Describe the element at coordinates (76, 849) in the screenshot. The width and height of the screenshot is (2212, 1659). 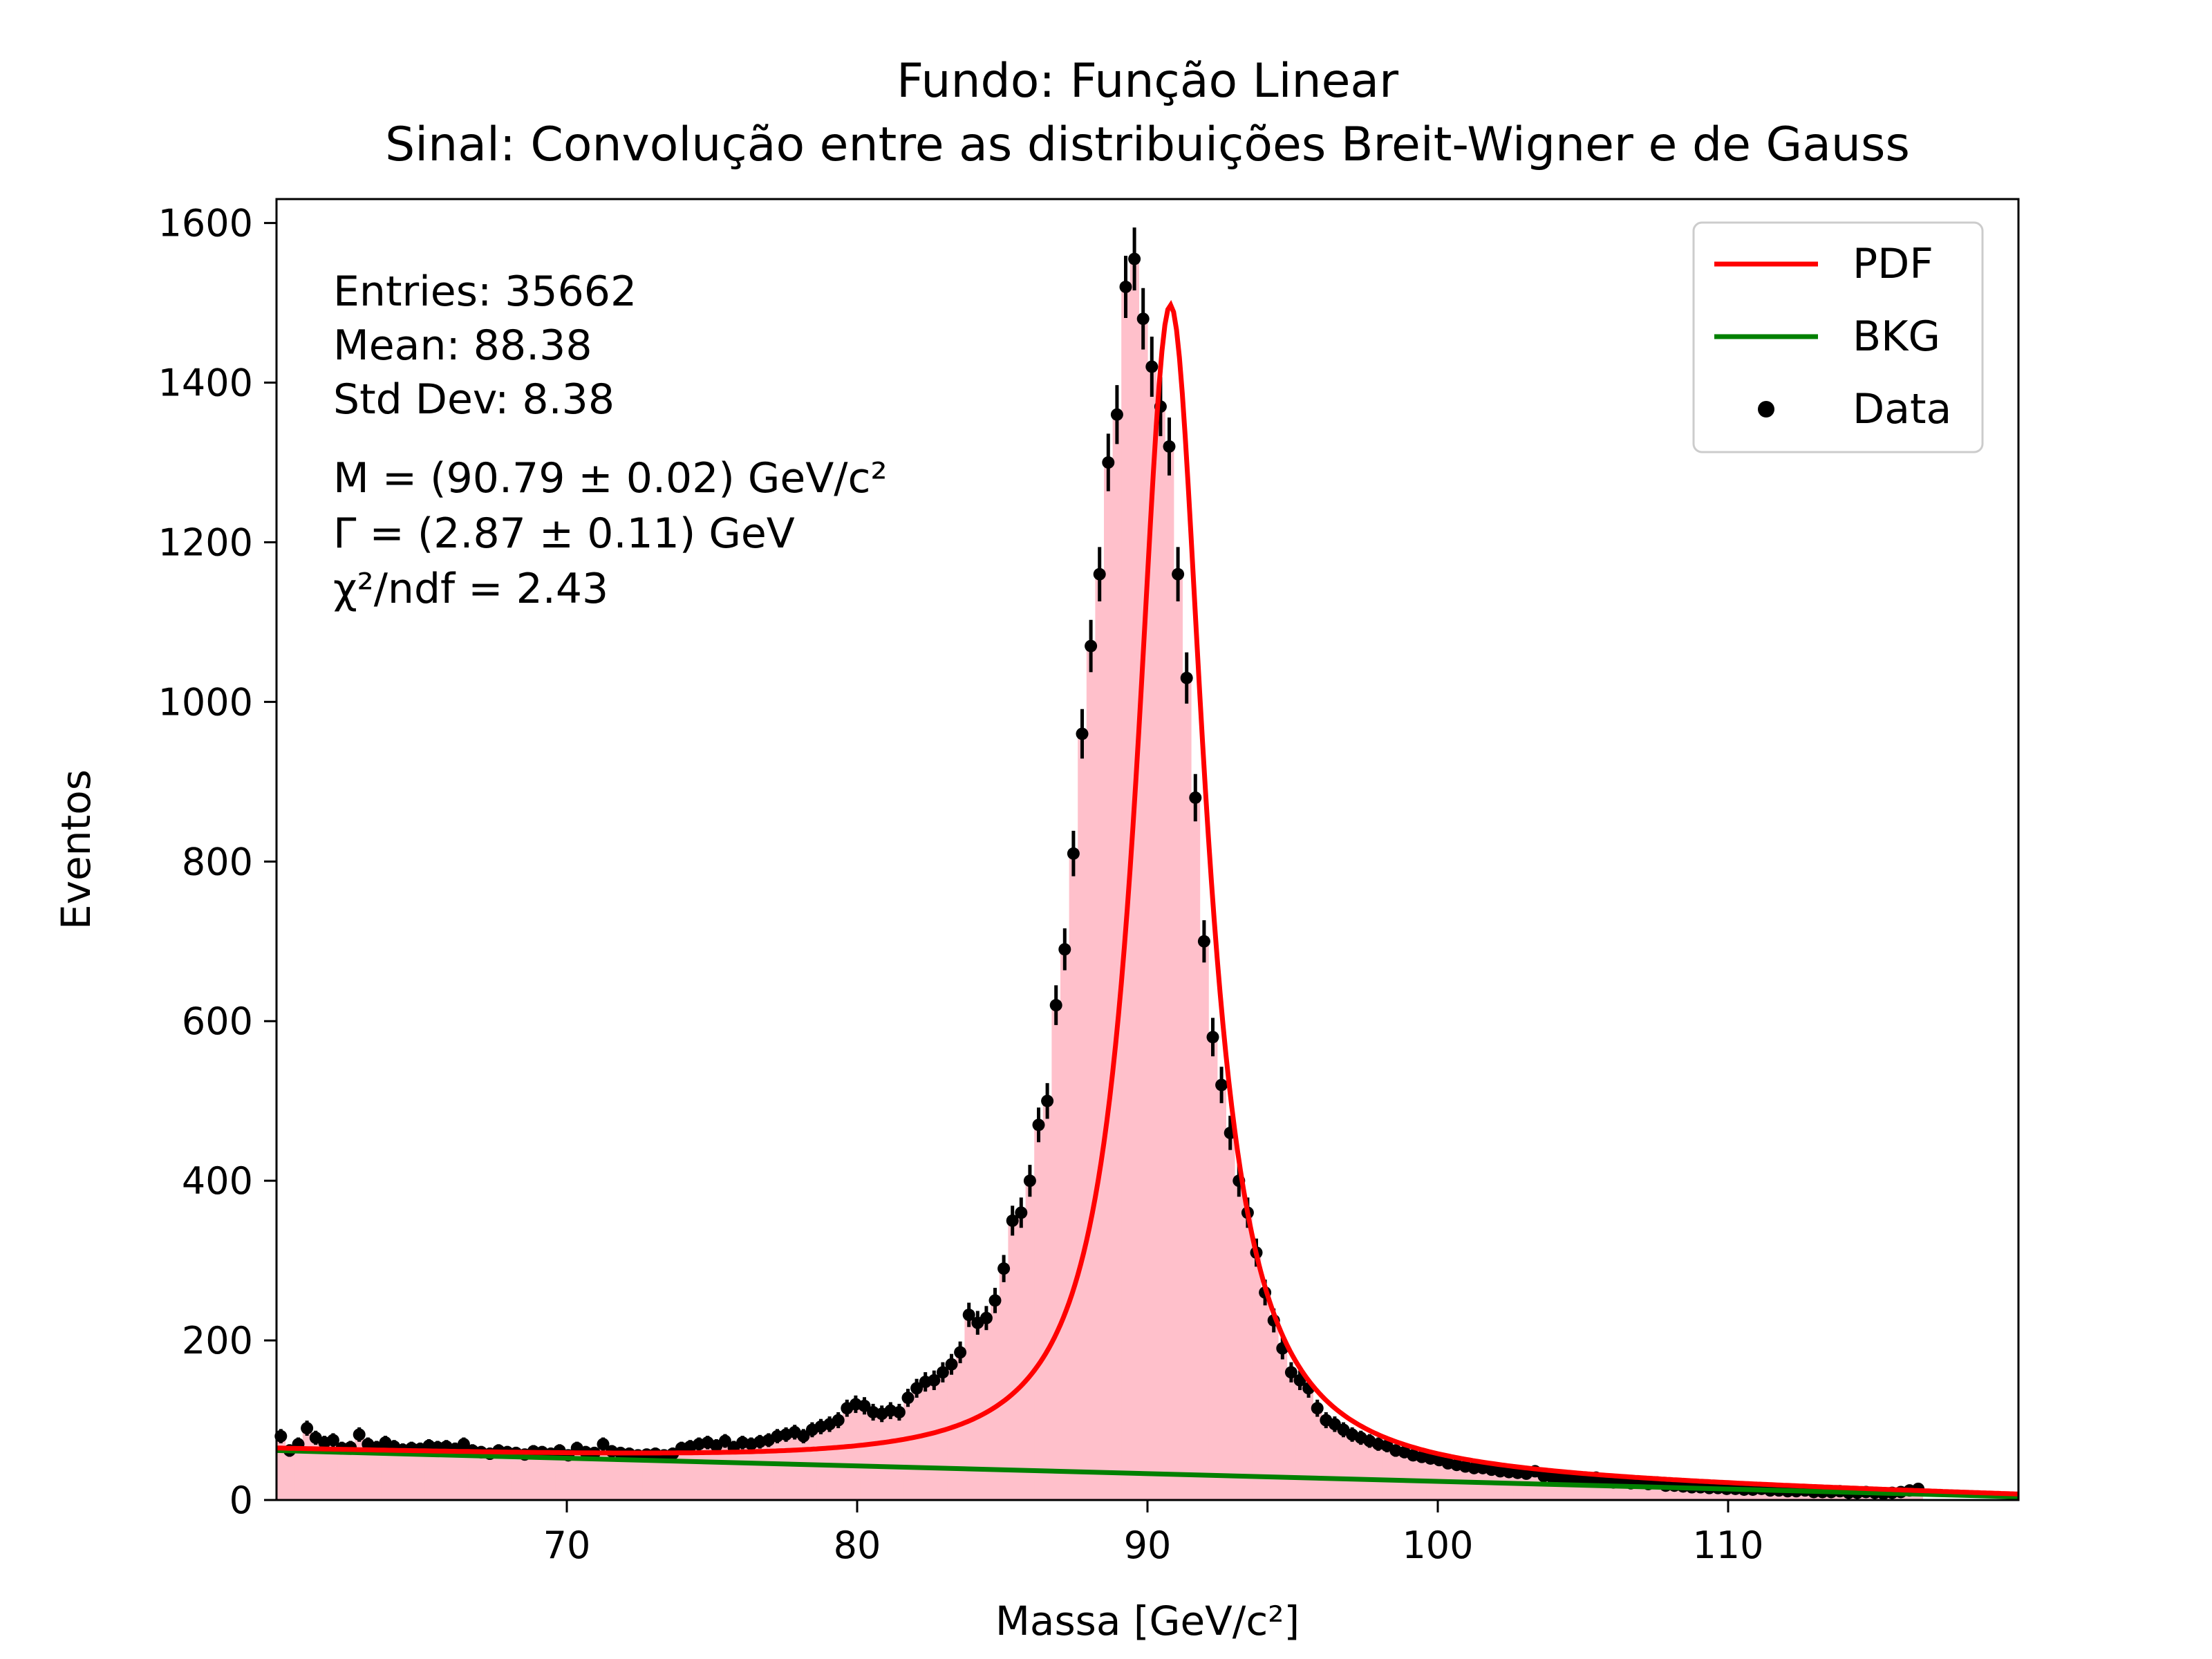
I see `y-axis-label: Eventos` at that location.